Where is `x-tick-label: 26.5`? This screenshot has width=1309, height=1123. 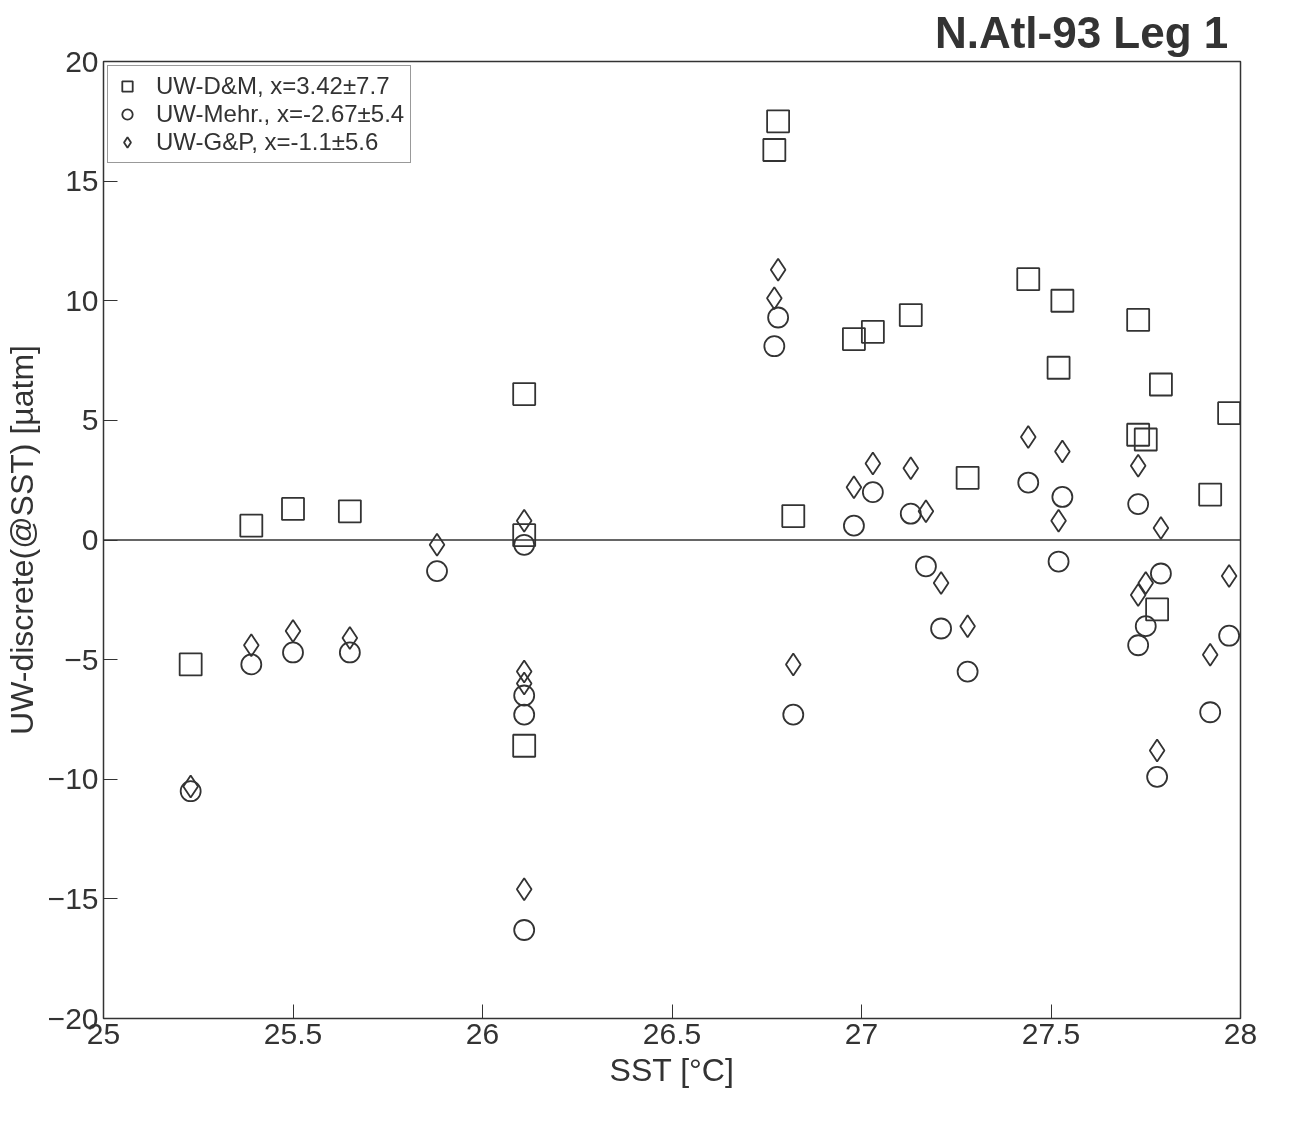
x-tick-label: 26.5 is located at coordinates (672, 1033).